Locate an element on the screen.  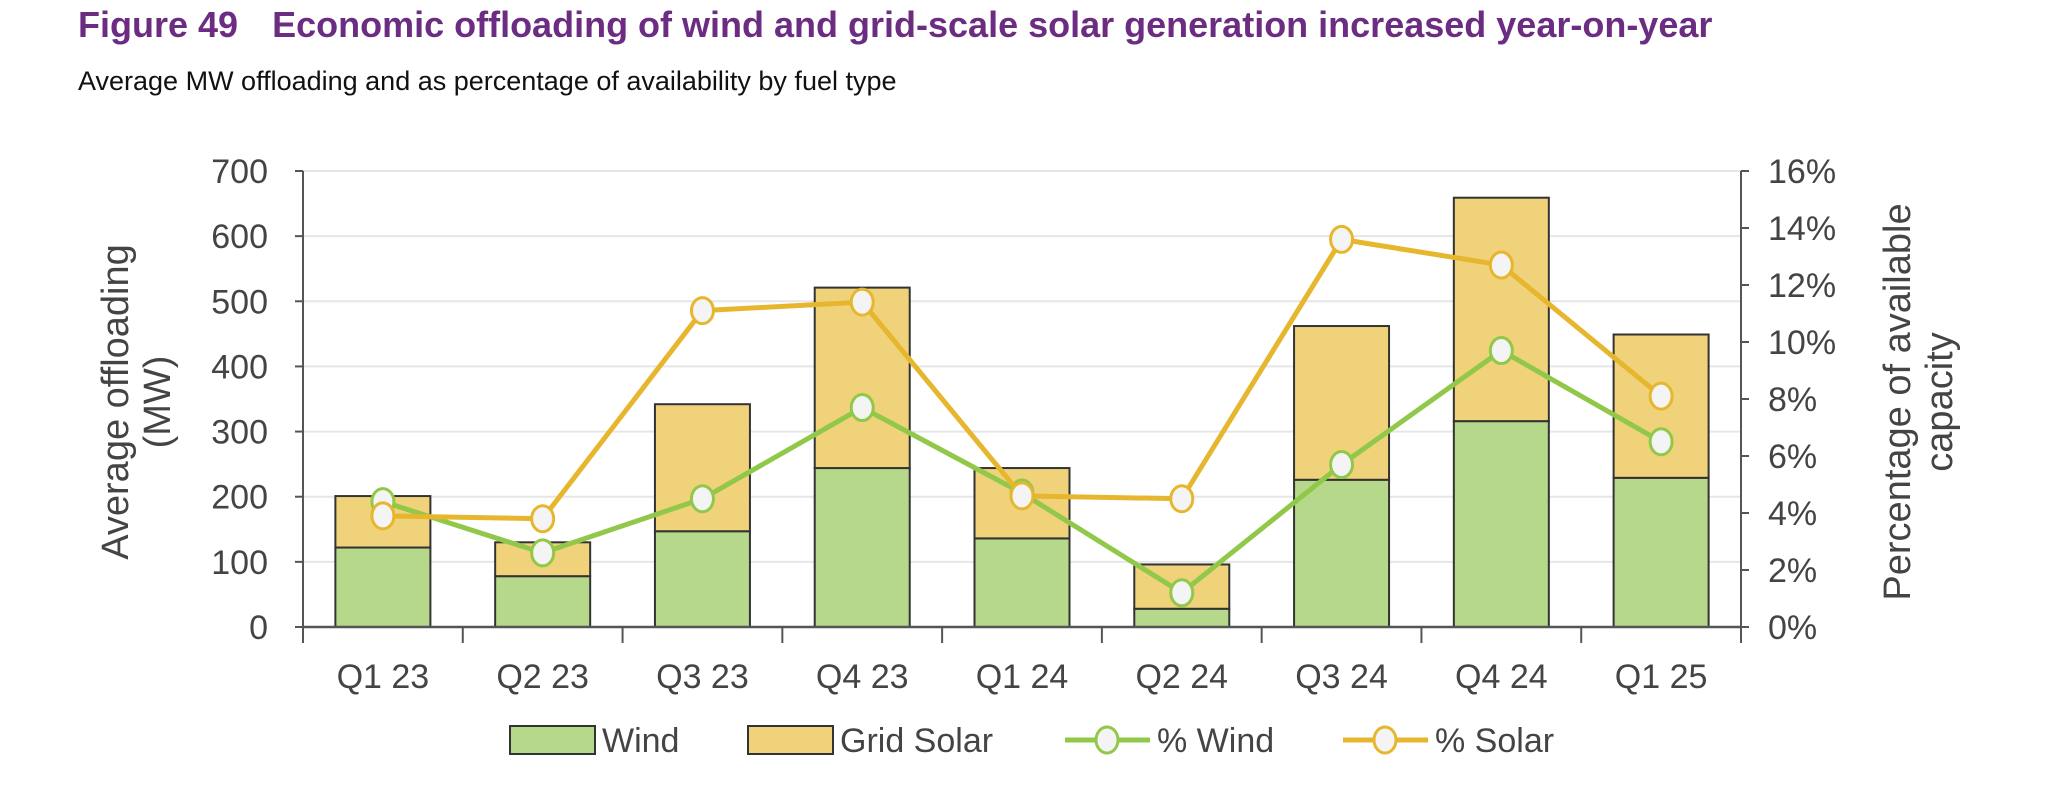
x-tick-label: Q2 24 is located at coordinates (1181, 677).